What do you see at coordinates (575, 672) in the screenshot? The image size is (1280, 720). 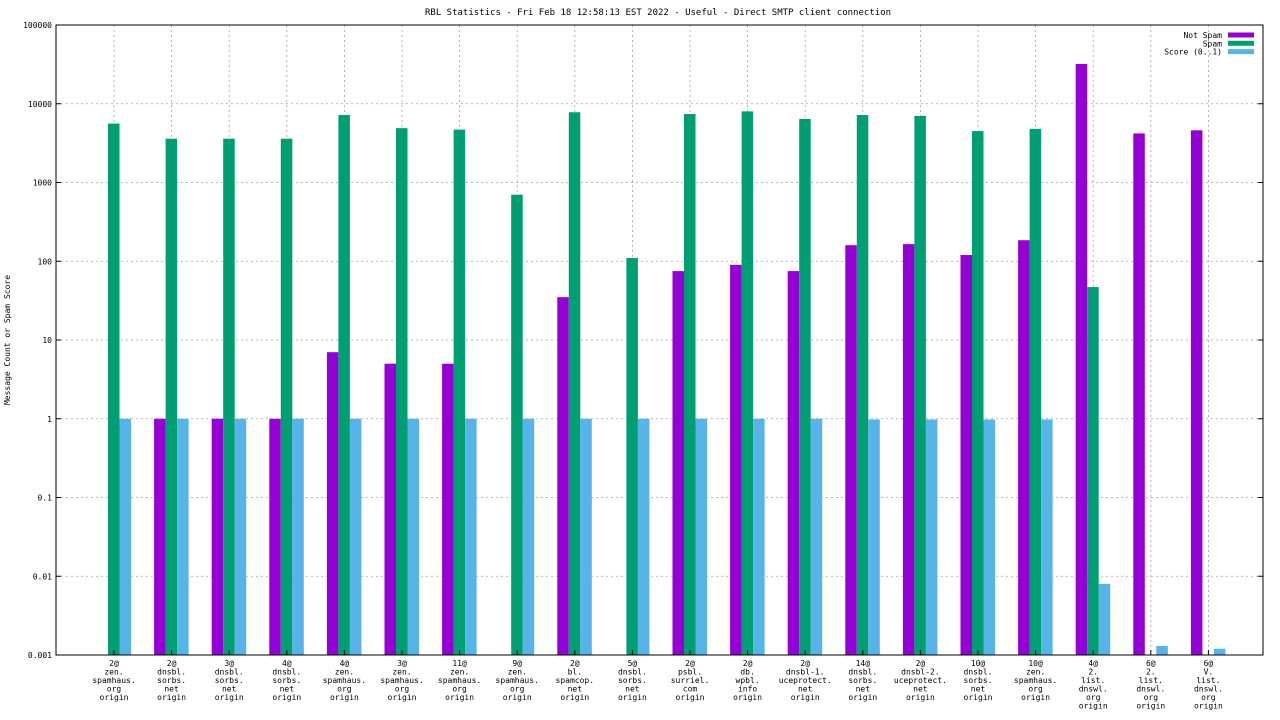 I see `x-category-label: bl.` at bounding box center [575, 672].